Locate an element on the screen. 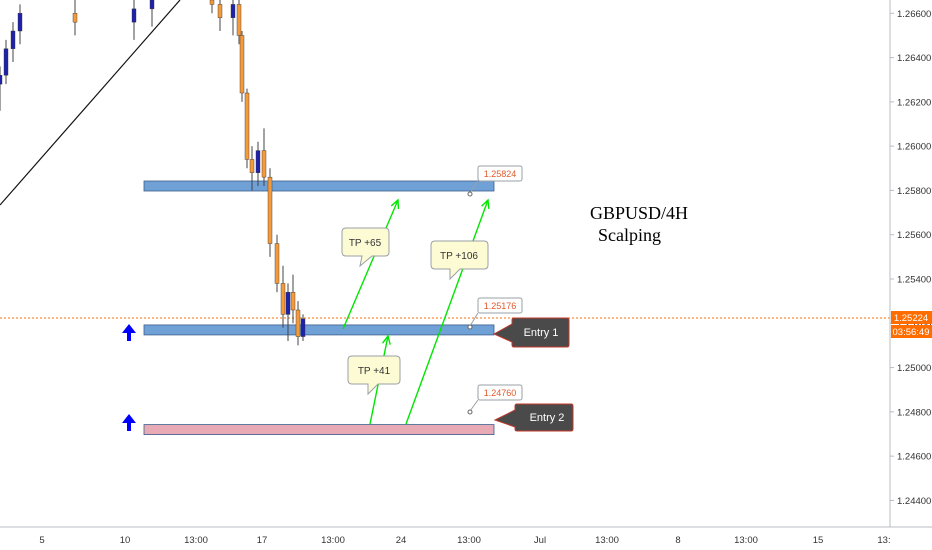  zone-upper-level-label: 1.25824 is located at coordinates (500, 174).